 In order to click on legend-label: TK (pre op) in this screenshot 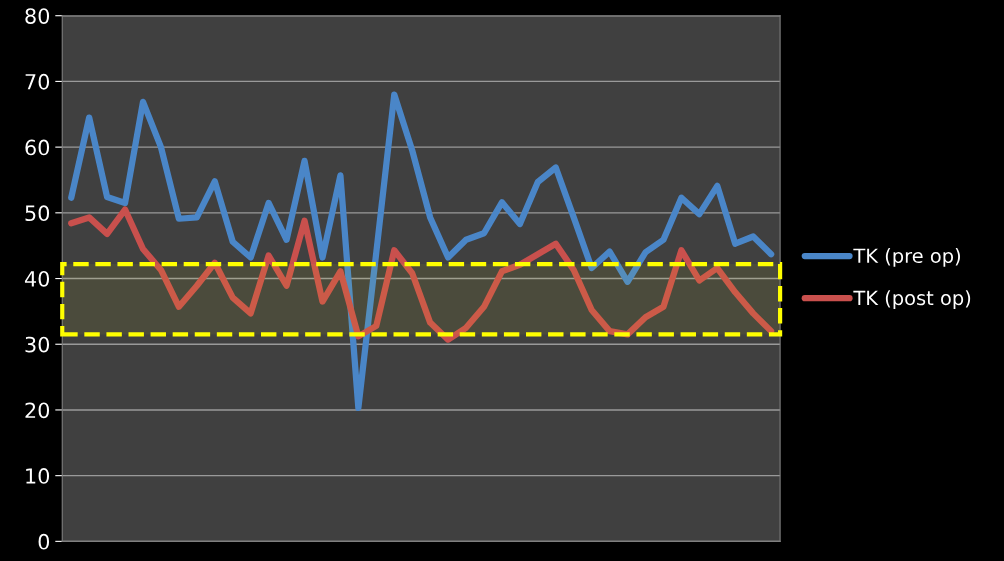, I will do `click(906, 257)`.